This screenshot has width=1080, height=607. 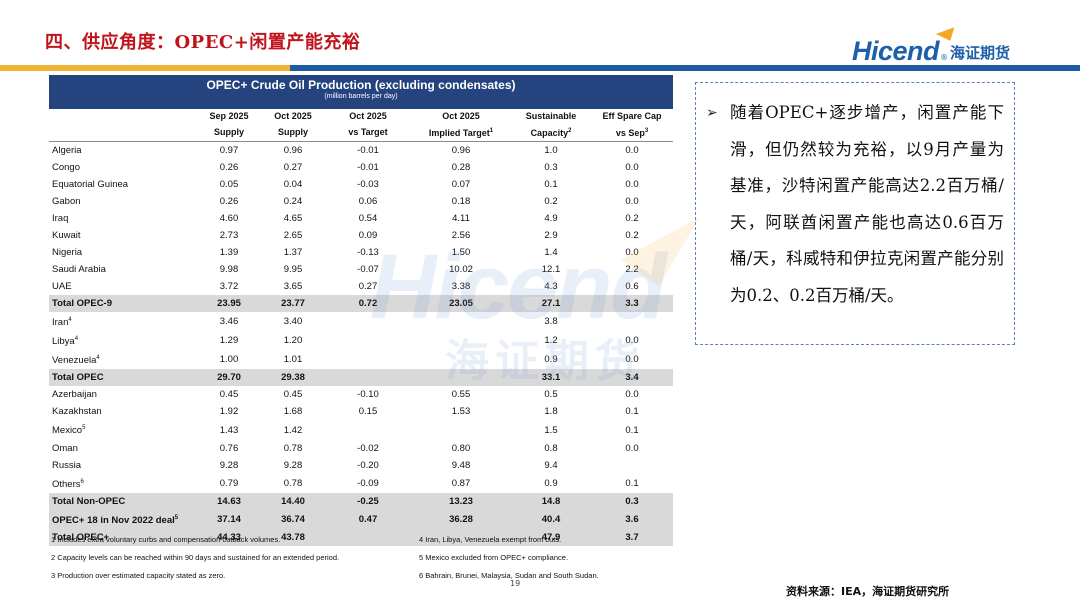 I want to click on table-cell: 33.1, so click(x=551, y=378).